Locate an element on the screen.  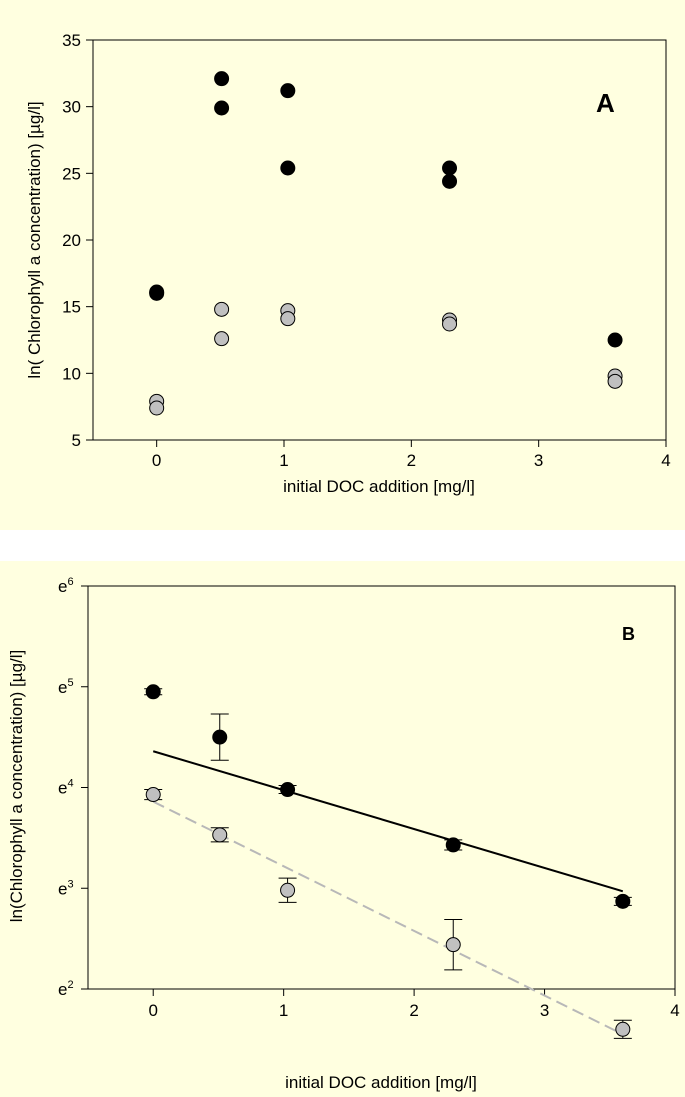
panel-b-y-tick-label: e3 is located at coordinates (66, 888).